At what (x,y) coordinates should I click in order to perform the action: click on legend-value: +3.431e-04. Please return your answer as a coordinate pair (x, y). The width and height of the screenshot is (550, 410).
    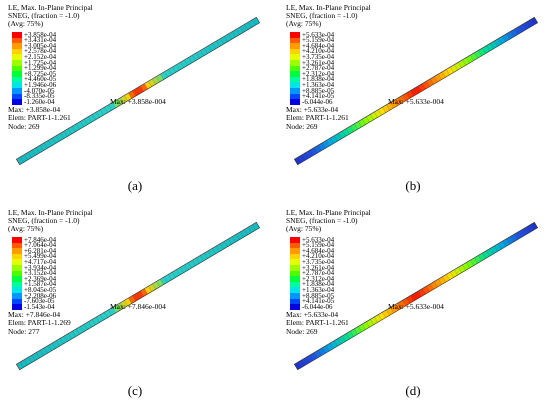
    Looking at the image, I should click on (40, 40).